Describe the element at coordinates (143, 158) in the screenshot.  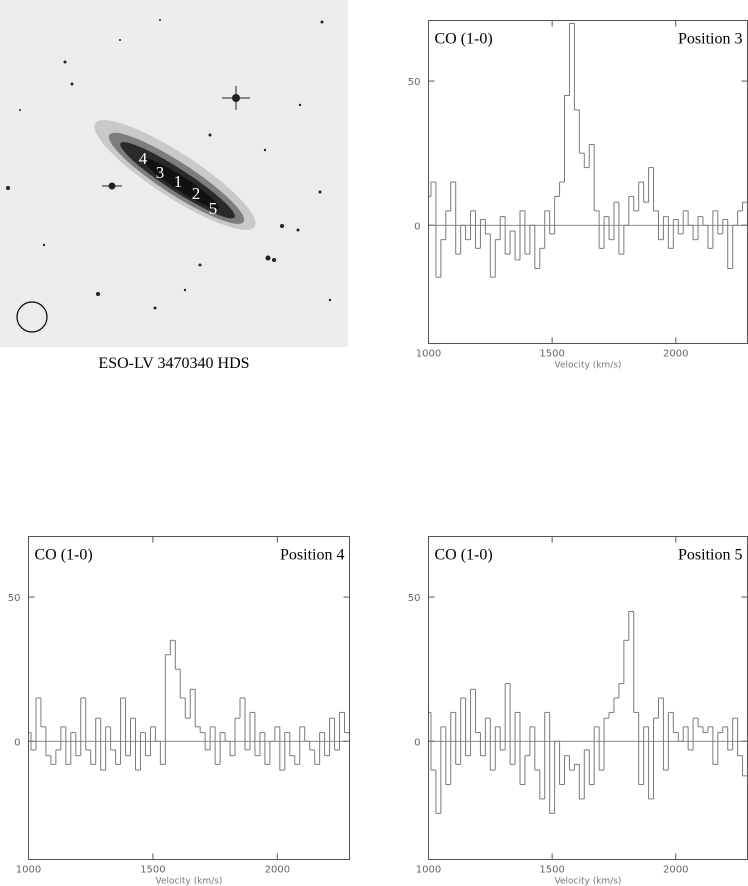
I see `position-label: 4` at that location.